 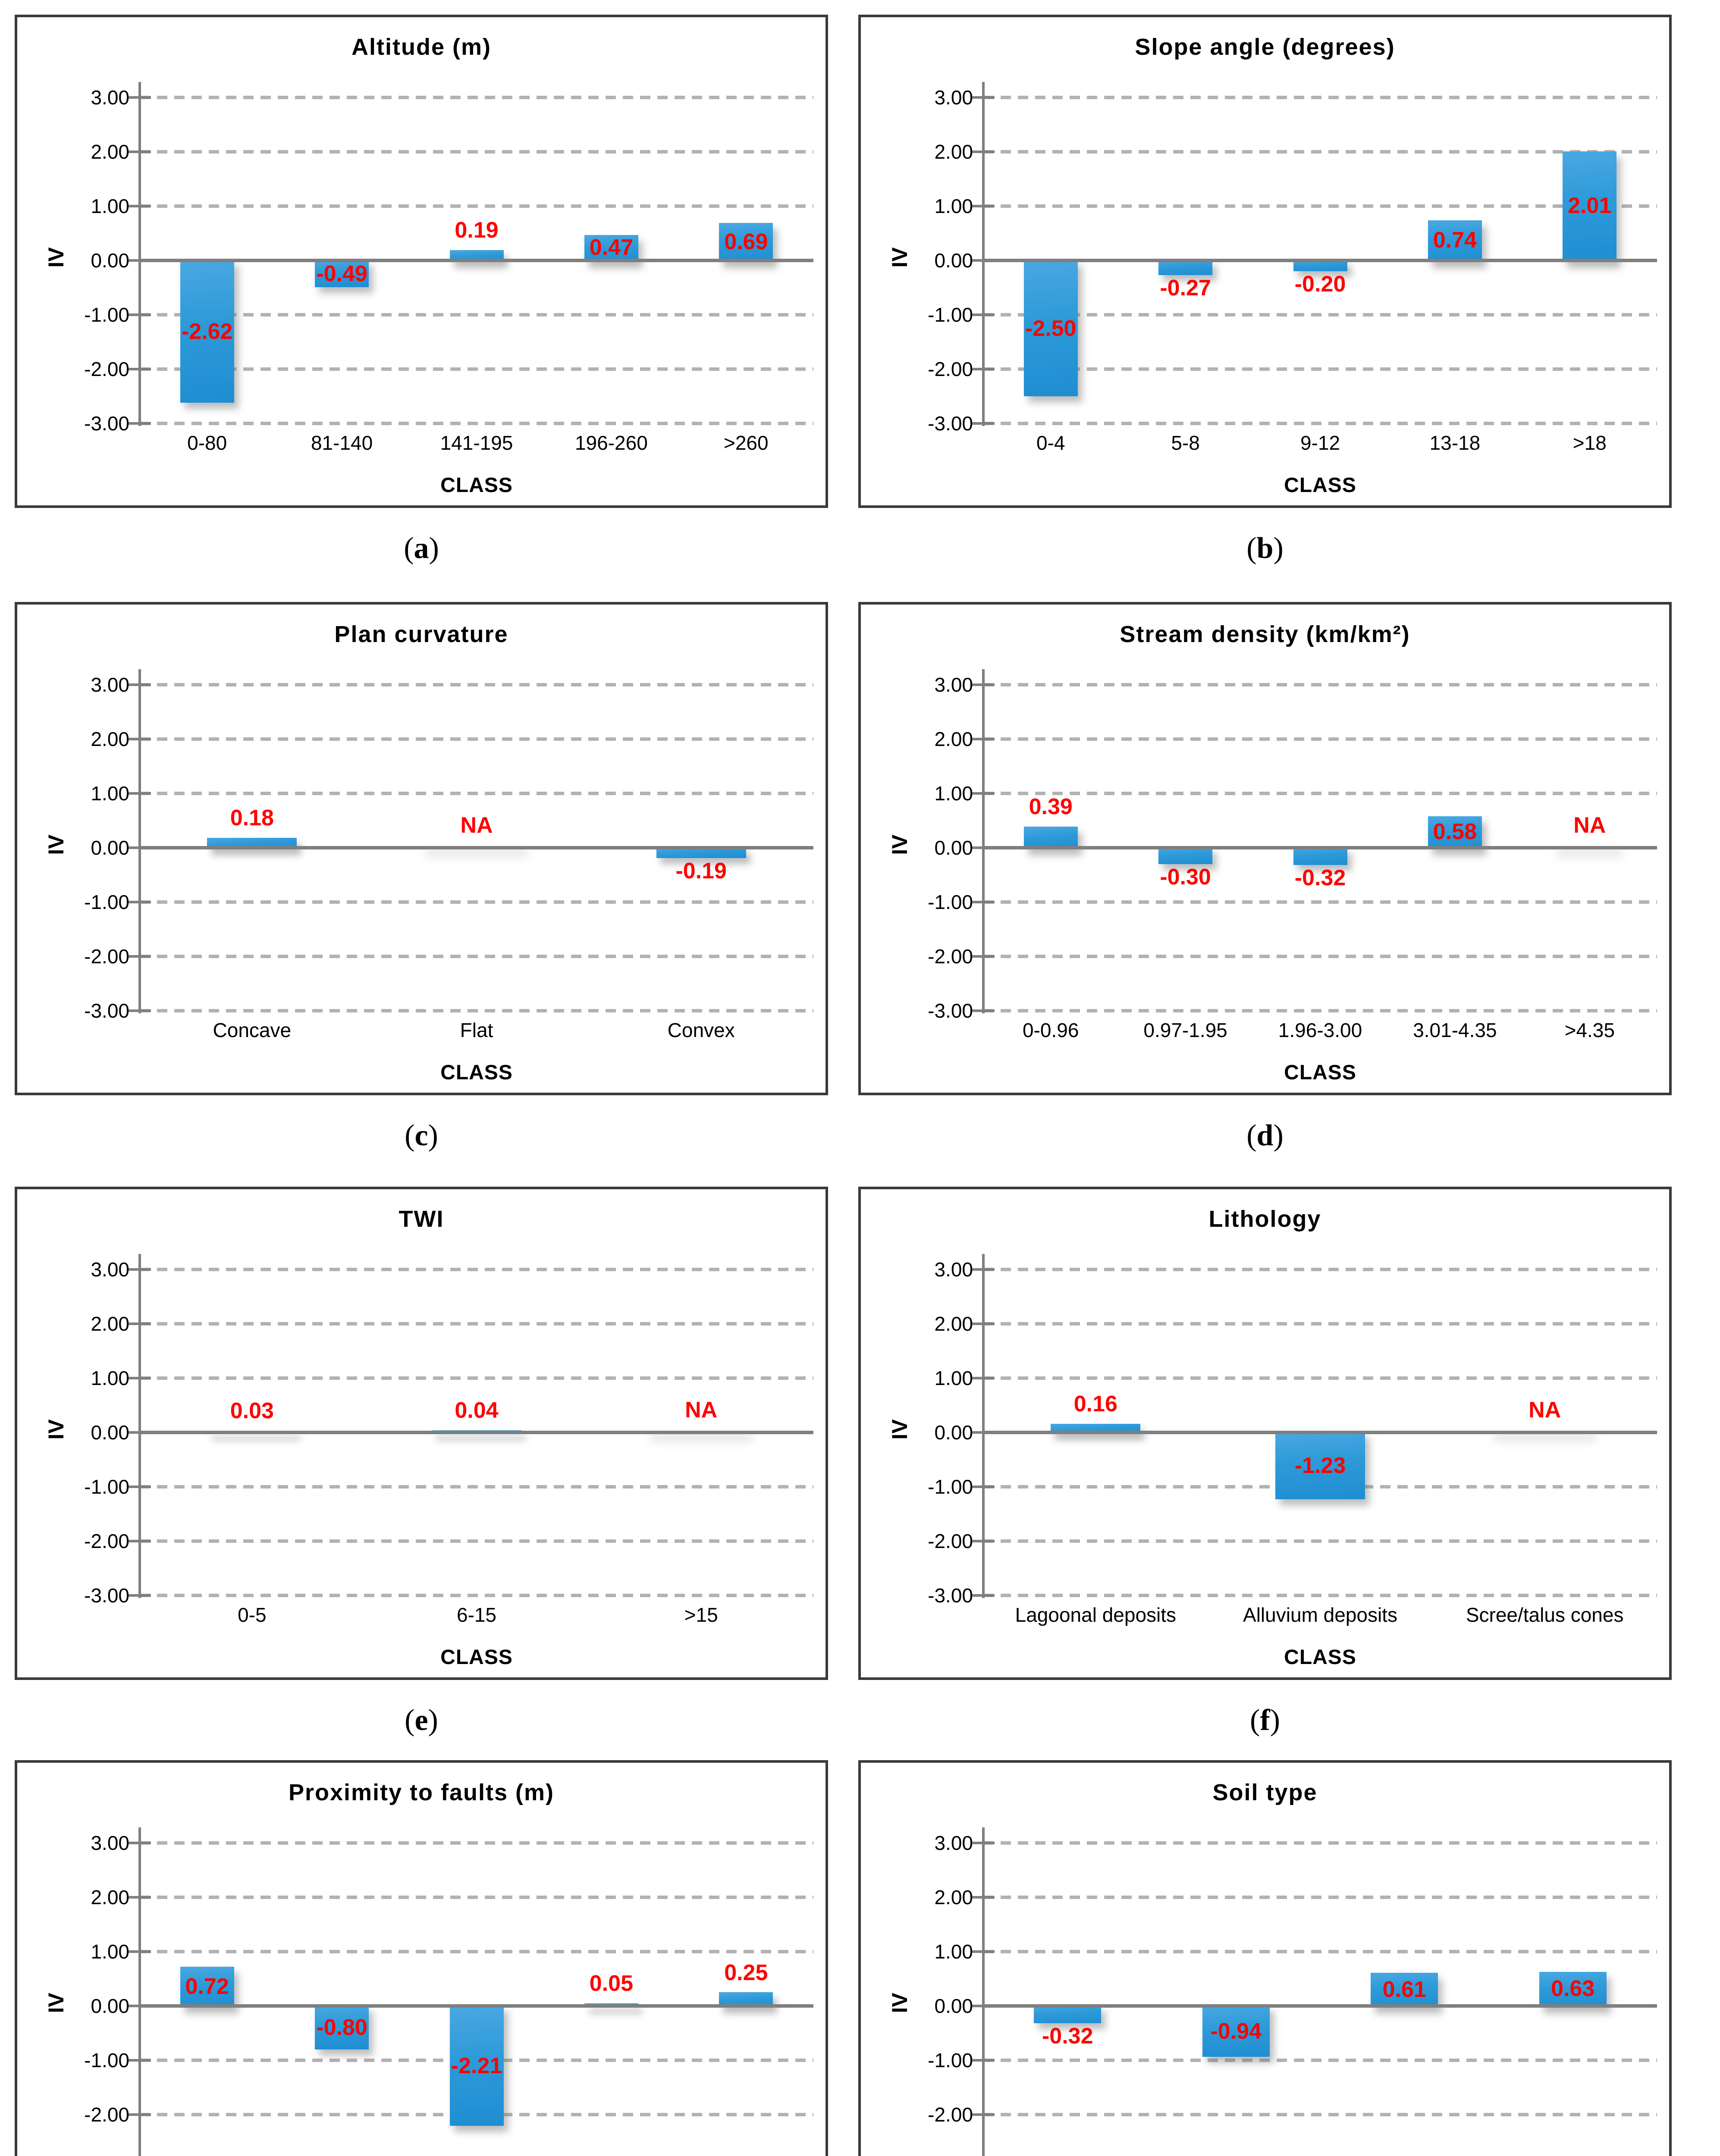 What do you see at coordinates (746, 1972) in the screenshot?
I see `bar-value-label: 0.25` at bounding box center [746, 1972].